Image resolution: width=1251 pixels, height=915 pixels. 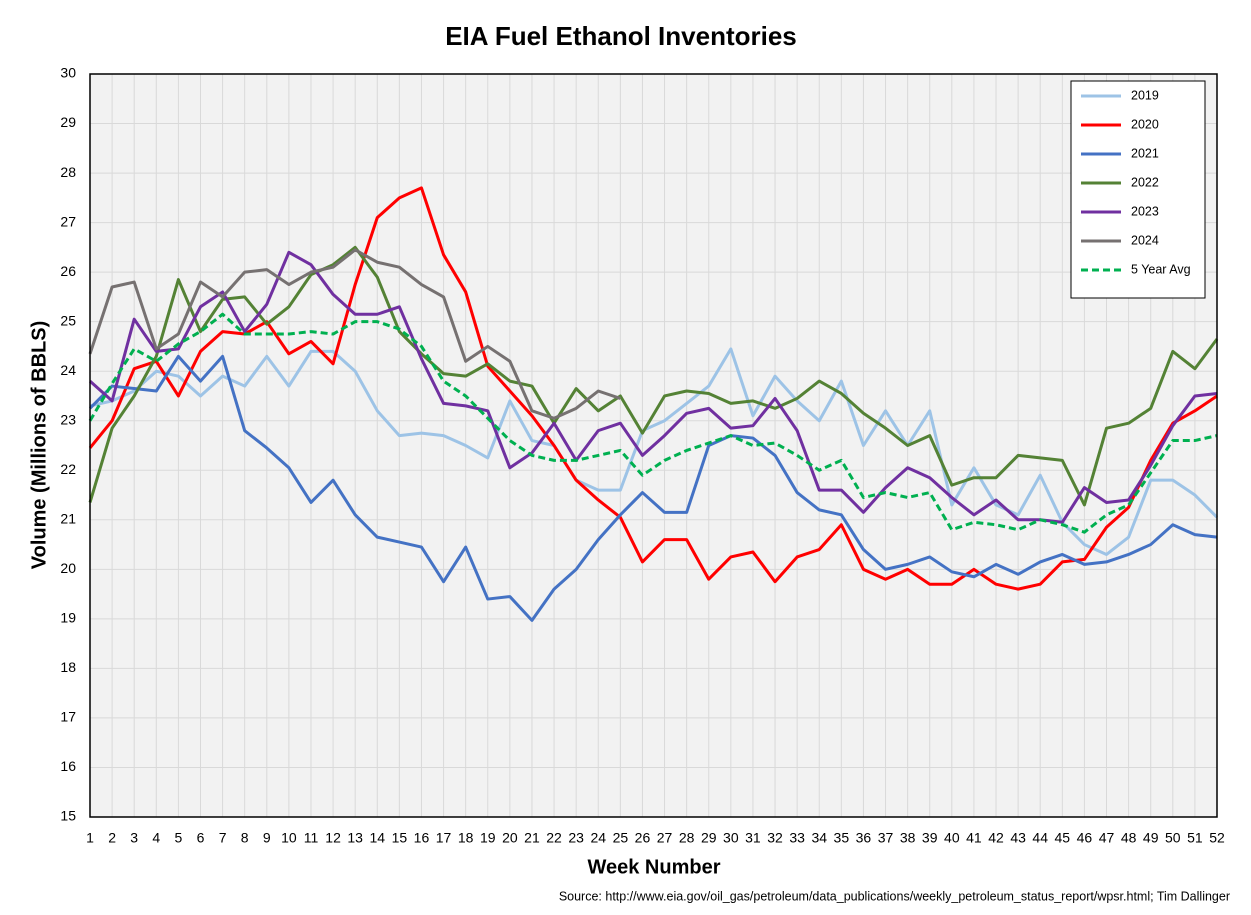 I want to click on x-tick-label: 52, so click(x=1217, y=838).